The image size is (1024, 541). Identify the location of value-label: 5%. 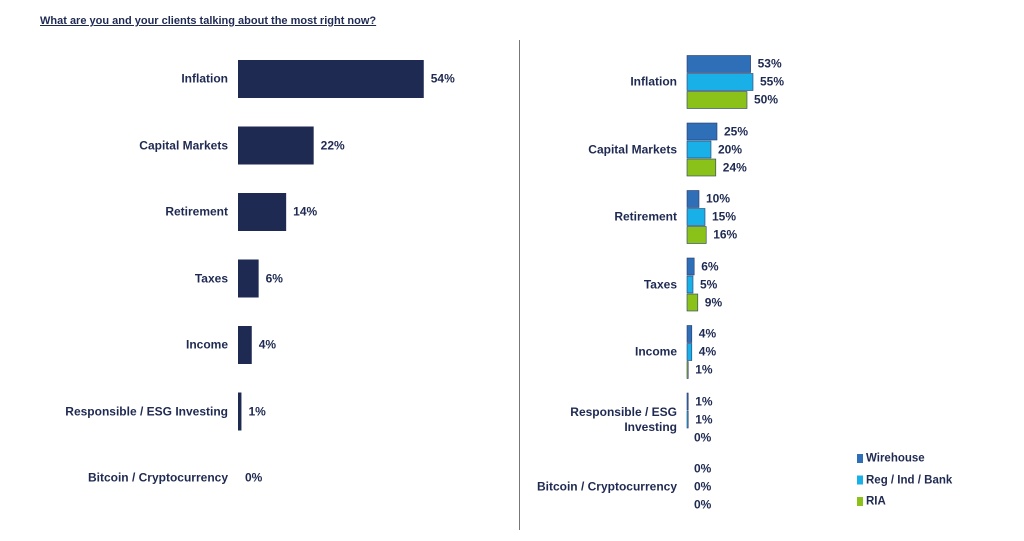
(709, 284).